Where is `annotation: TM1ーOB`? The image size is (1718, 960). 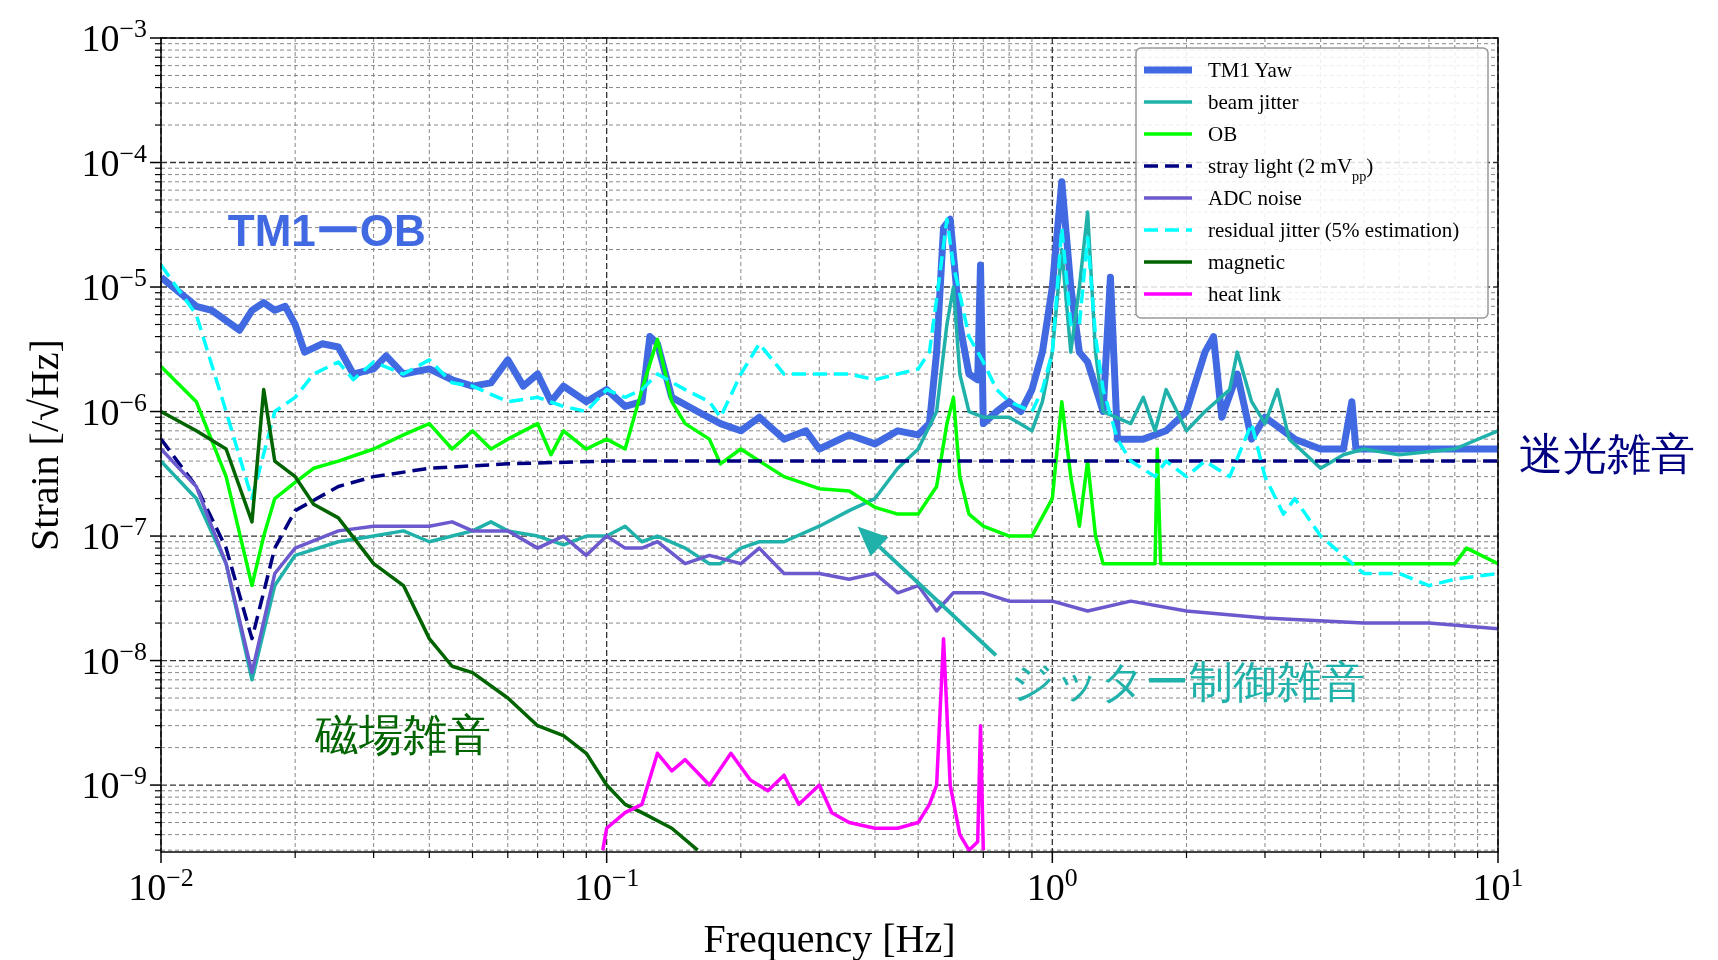
annotation: TM1ーOB is located at coordinates (326, 230).